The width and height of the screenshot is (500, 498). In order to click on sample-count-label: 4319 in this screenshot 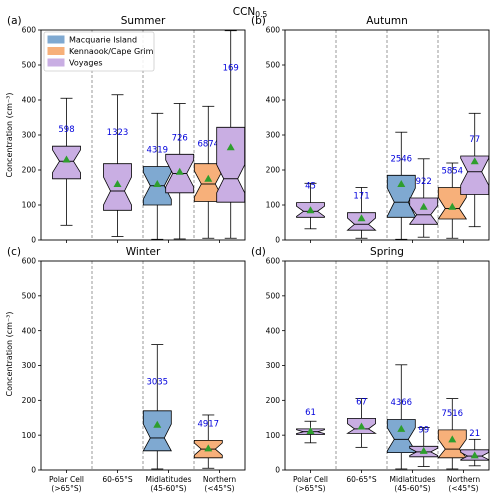, I will do `click(157, 151)`.